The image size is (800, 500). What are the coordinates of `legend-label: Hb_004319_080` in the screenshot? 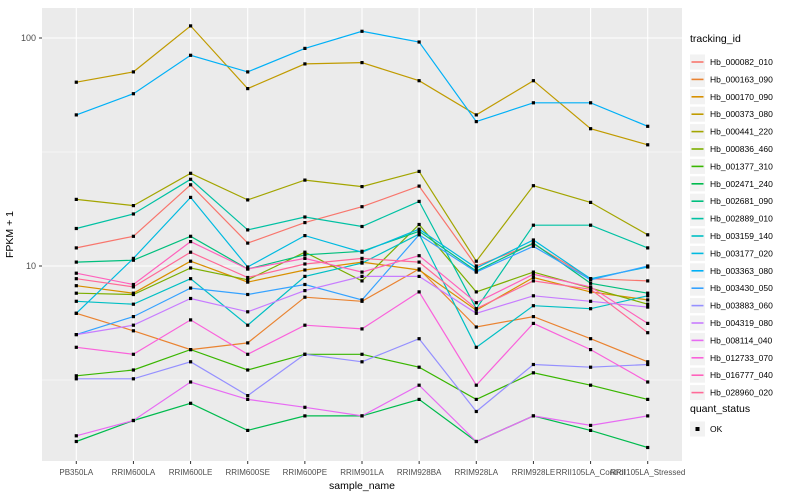 It's located at (741, 323).